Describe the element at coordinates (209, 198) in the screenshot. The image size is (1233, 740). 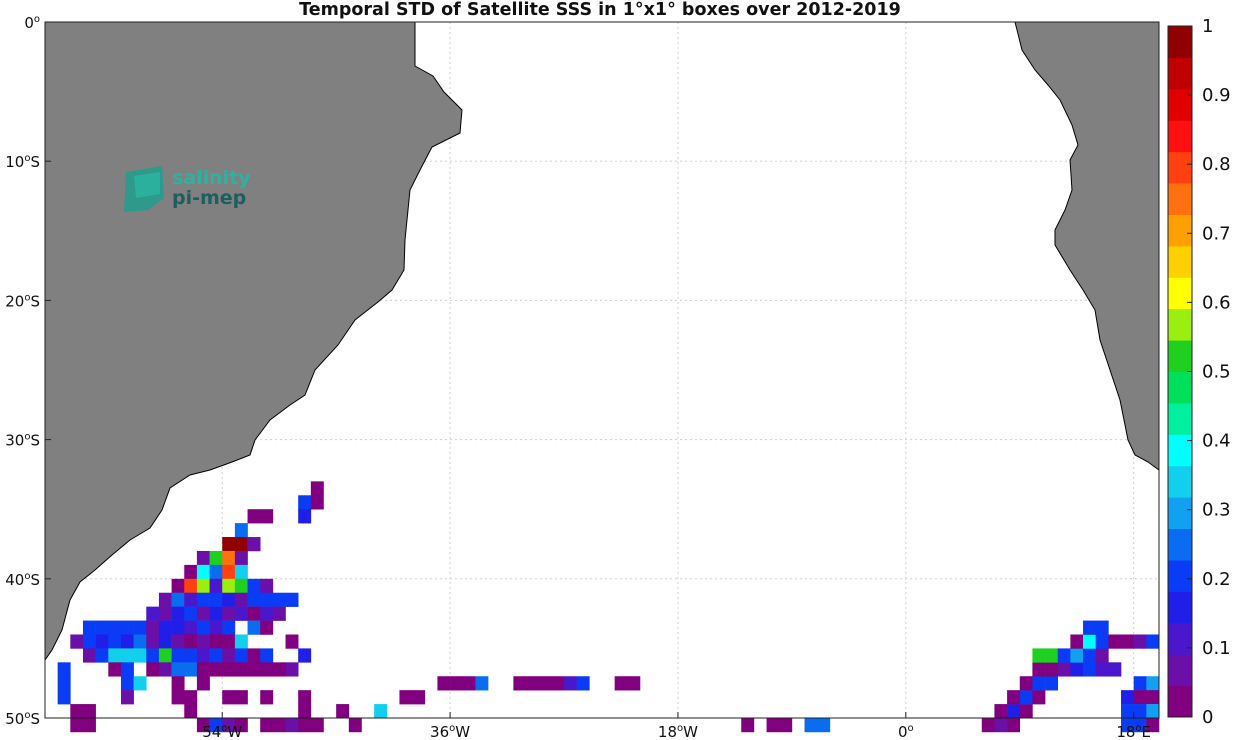
I see `logo-line2: pi-mep` at that location.